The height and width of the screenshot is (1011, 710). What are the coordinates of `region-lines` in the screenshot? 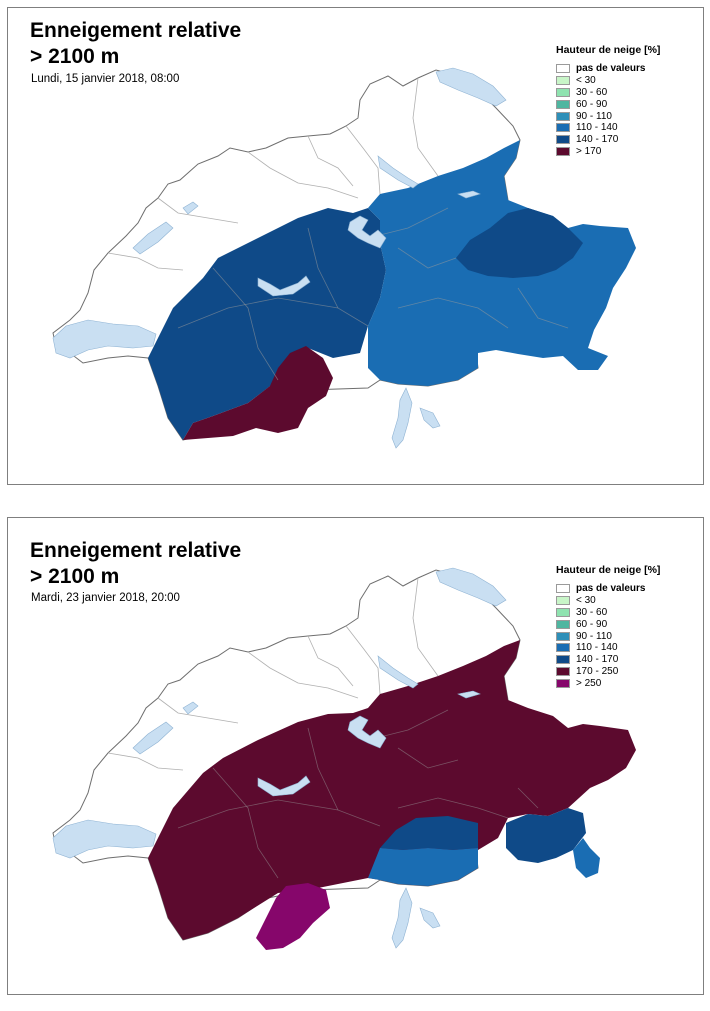 It's located at (373, 294).